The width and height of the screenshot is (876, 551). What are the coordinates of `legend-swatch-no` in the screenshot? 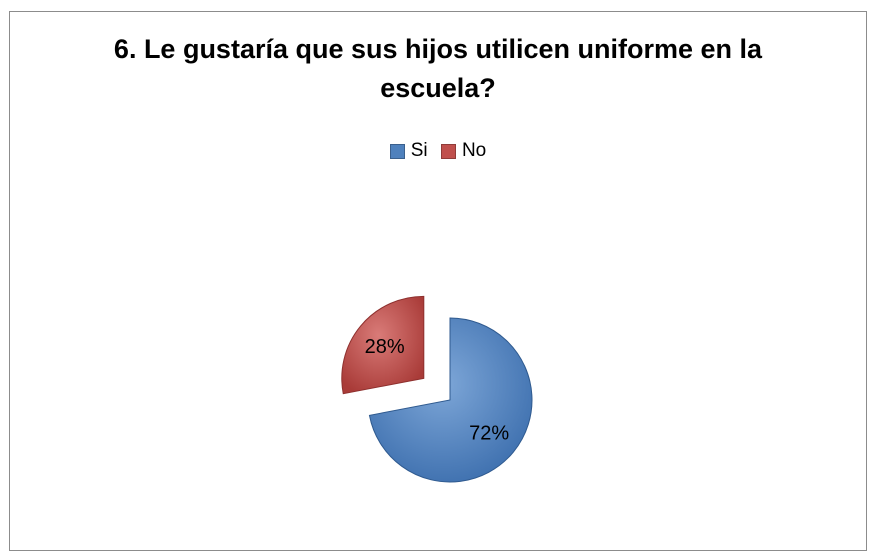 It's located at (448, 151).